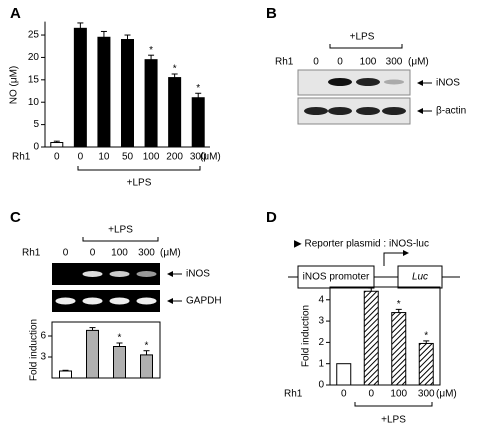 The width and height of the screenshot is (480, 434). What do you see at coordinates (271, 13) in the screenshot?
I see `panel-label: B` at bounding box center [271, 13].